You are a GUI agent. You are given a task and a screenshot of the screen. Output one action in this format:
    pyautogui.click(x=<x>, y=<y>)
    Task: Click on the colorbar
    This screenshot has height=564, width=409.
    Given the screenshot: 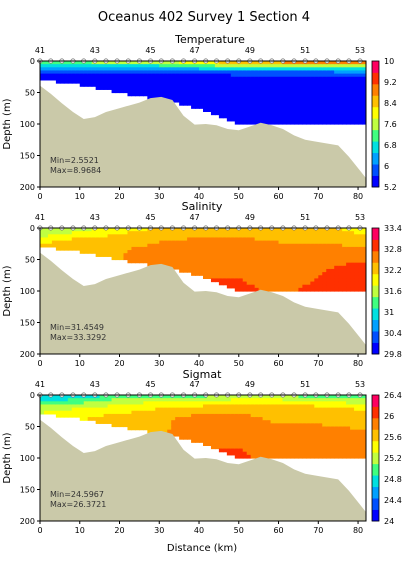 What is the action you would take?
    pyautogui.click(x=375, y=291)
    